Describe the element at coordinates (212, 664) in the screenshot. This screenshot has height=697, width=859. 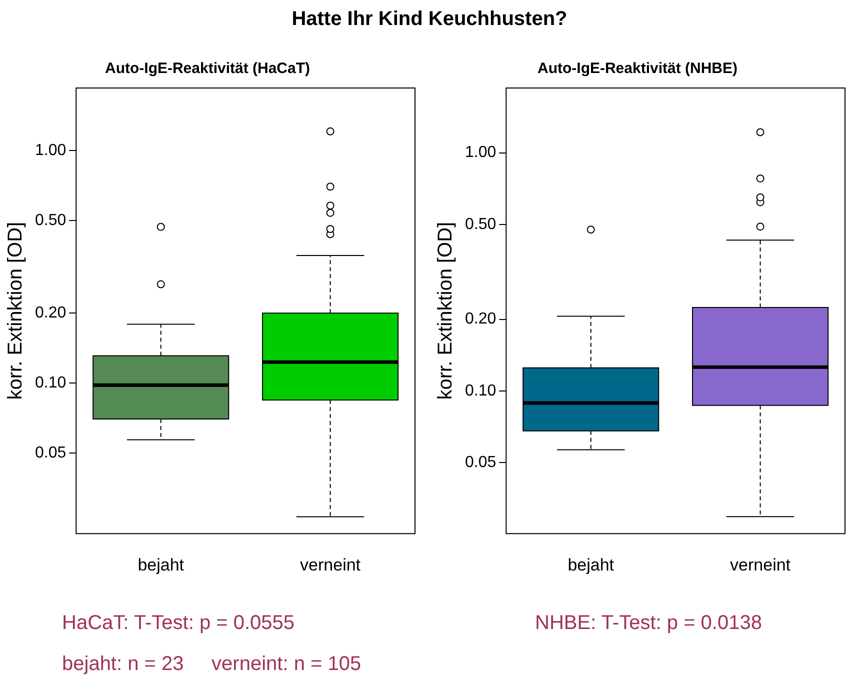
I see `text: bejaht: n = 23 verneint: n = 105` at that location.